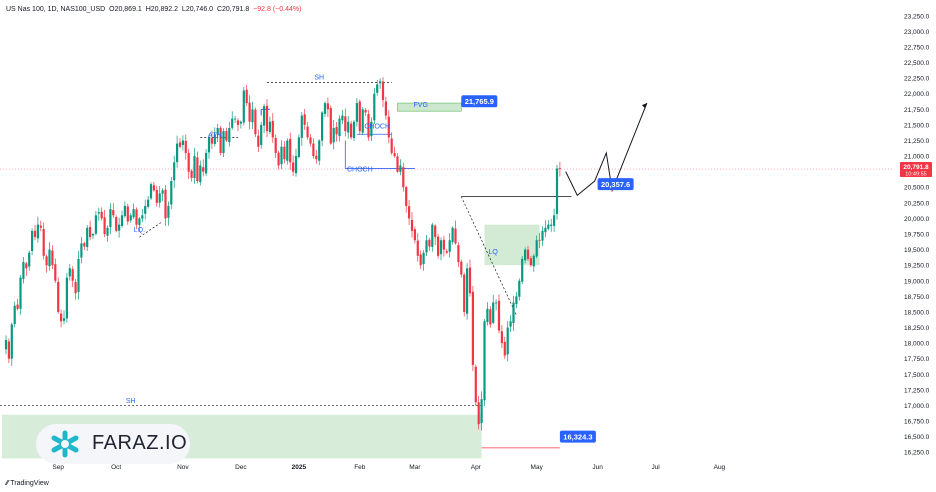 The image size is (936, 492). I want to click on low-value: 20,746.0, so click(199, 9).